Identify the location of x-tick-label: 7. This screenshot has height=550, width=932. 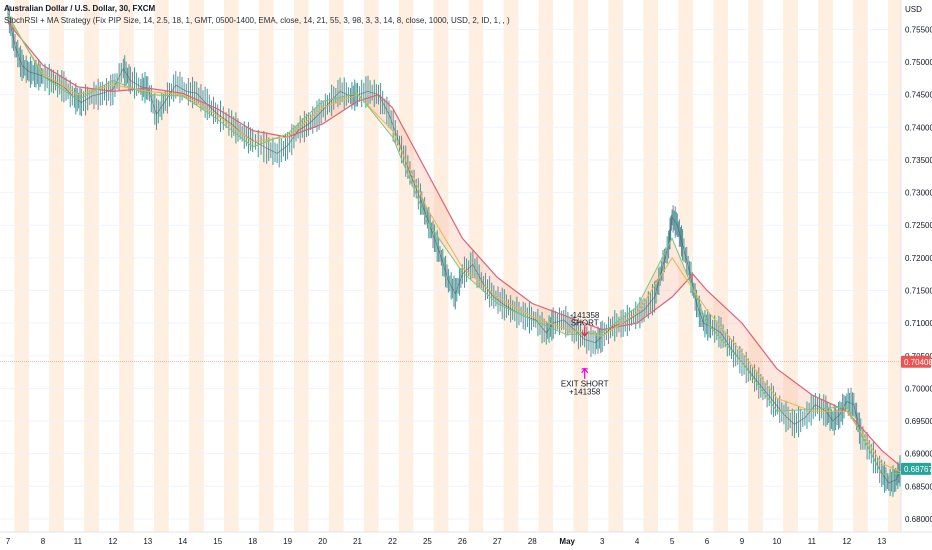
(8, 541).